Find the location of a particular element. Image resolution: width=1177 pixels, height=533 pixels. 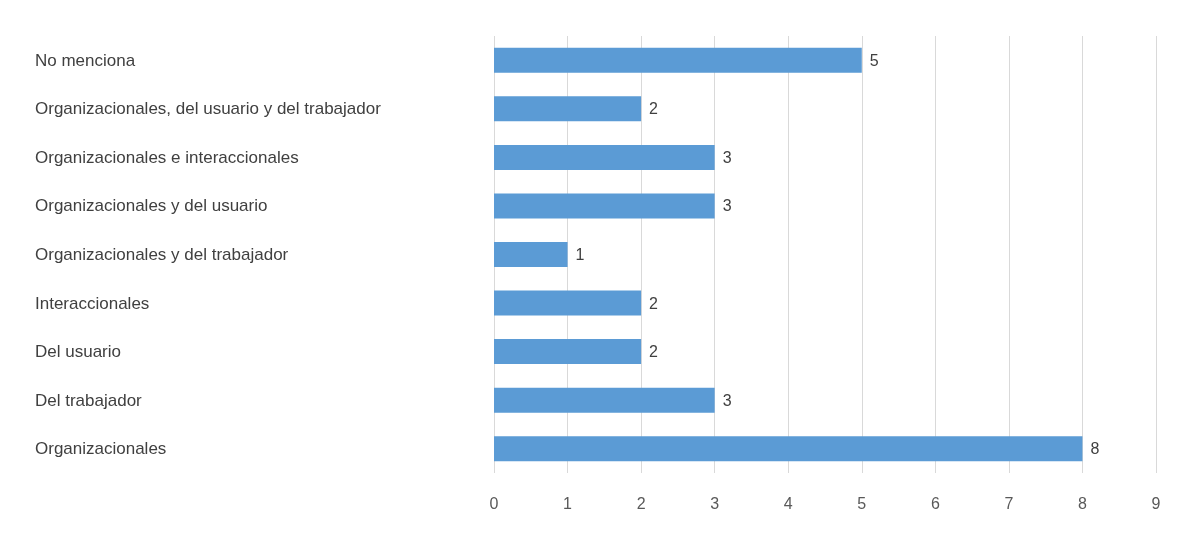

y-tick-label: Organizacionales e interaccionales is located at coordinates (167, 157).